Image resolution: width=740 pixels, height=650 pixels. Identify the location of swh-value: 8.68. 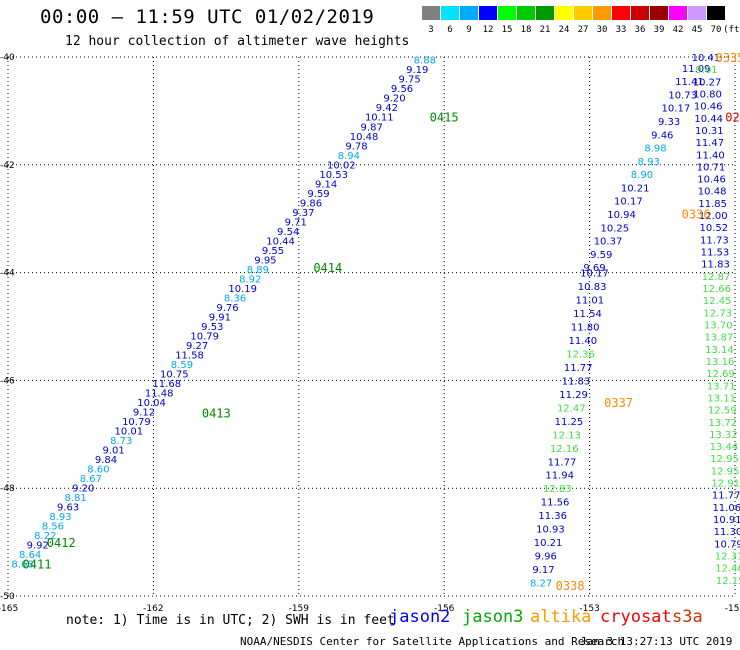
(22, 565).